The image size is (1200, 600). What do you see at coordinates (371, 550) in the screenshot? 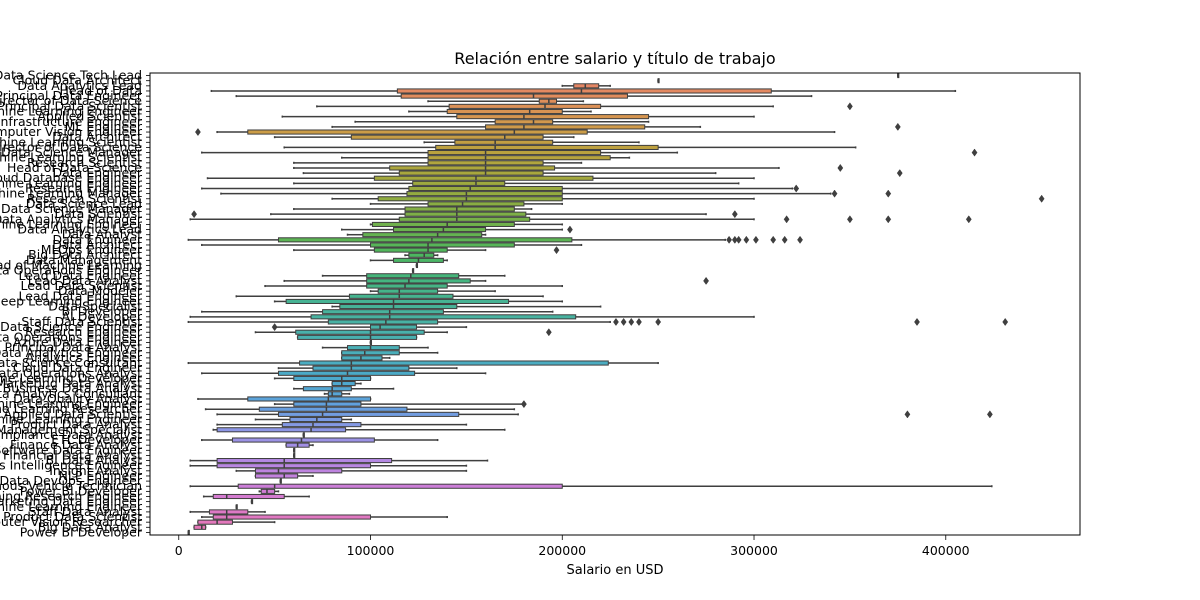
I see `x-tick-label: 100000` at bounding box center [371, 550].